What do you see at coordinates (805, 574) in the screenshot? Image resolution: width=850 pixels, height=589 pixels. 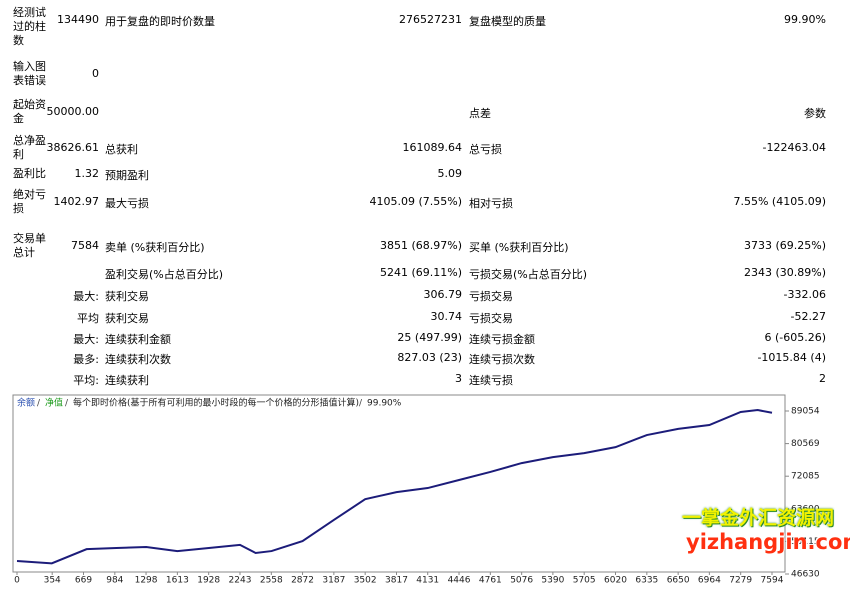 I see `y-tick-label: 46630` at bounding box center [805, 574].